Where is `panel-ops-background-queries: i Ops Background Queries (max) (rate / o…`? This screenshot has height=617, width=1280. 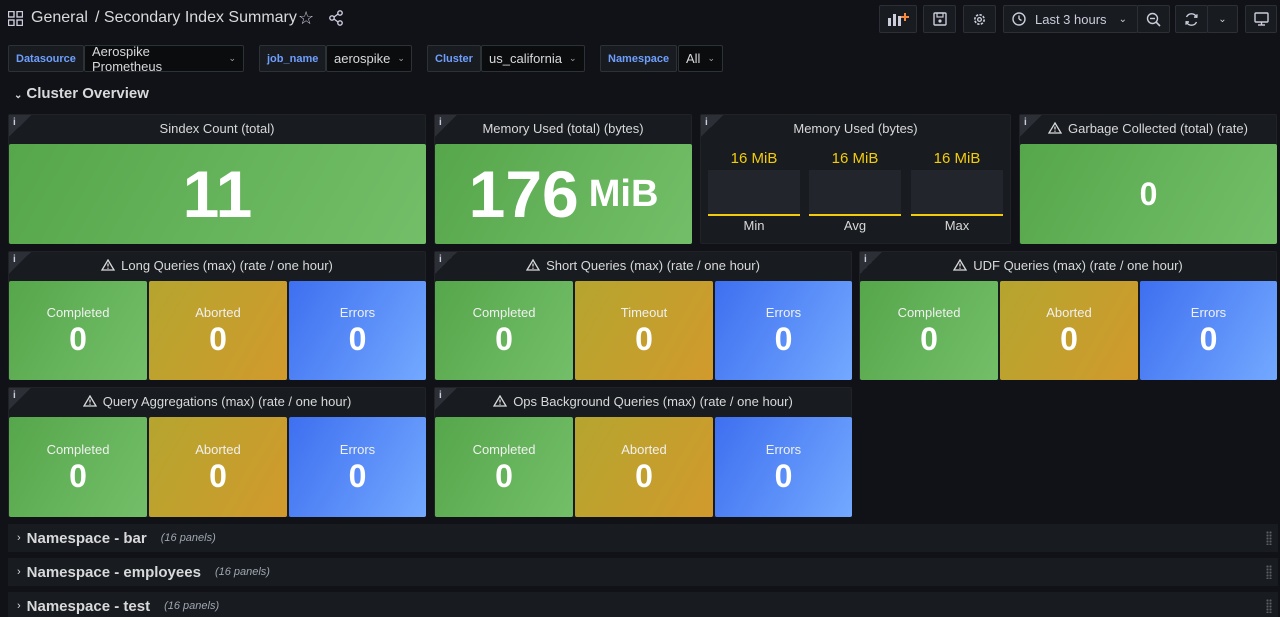 panel-ops-background-queries: i Ops Background Queries (max) (rate / o… is located at coordinates (643, 452).